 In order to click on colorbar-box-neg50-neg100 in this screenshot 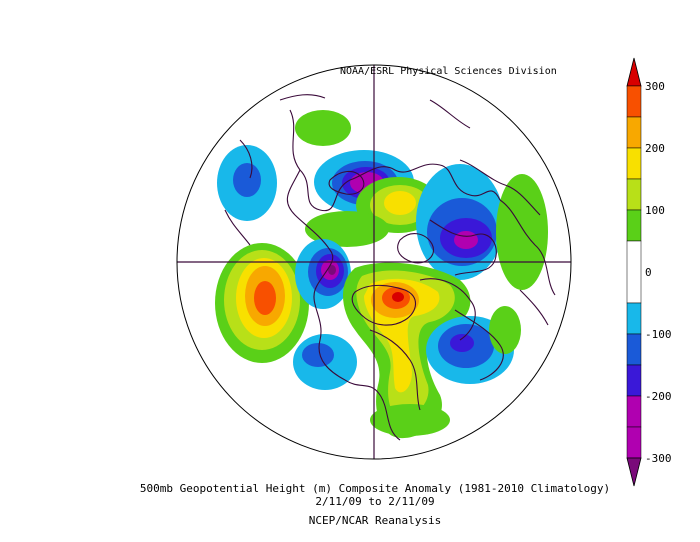, I will do `click(634, 318)`.